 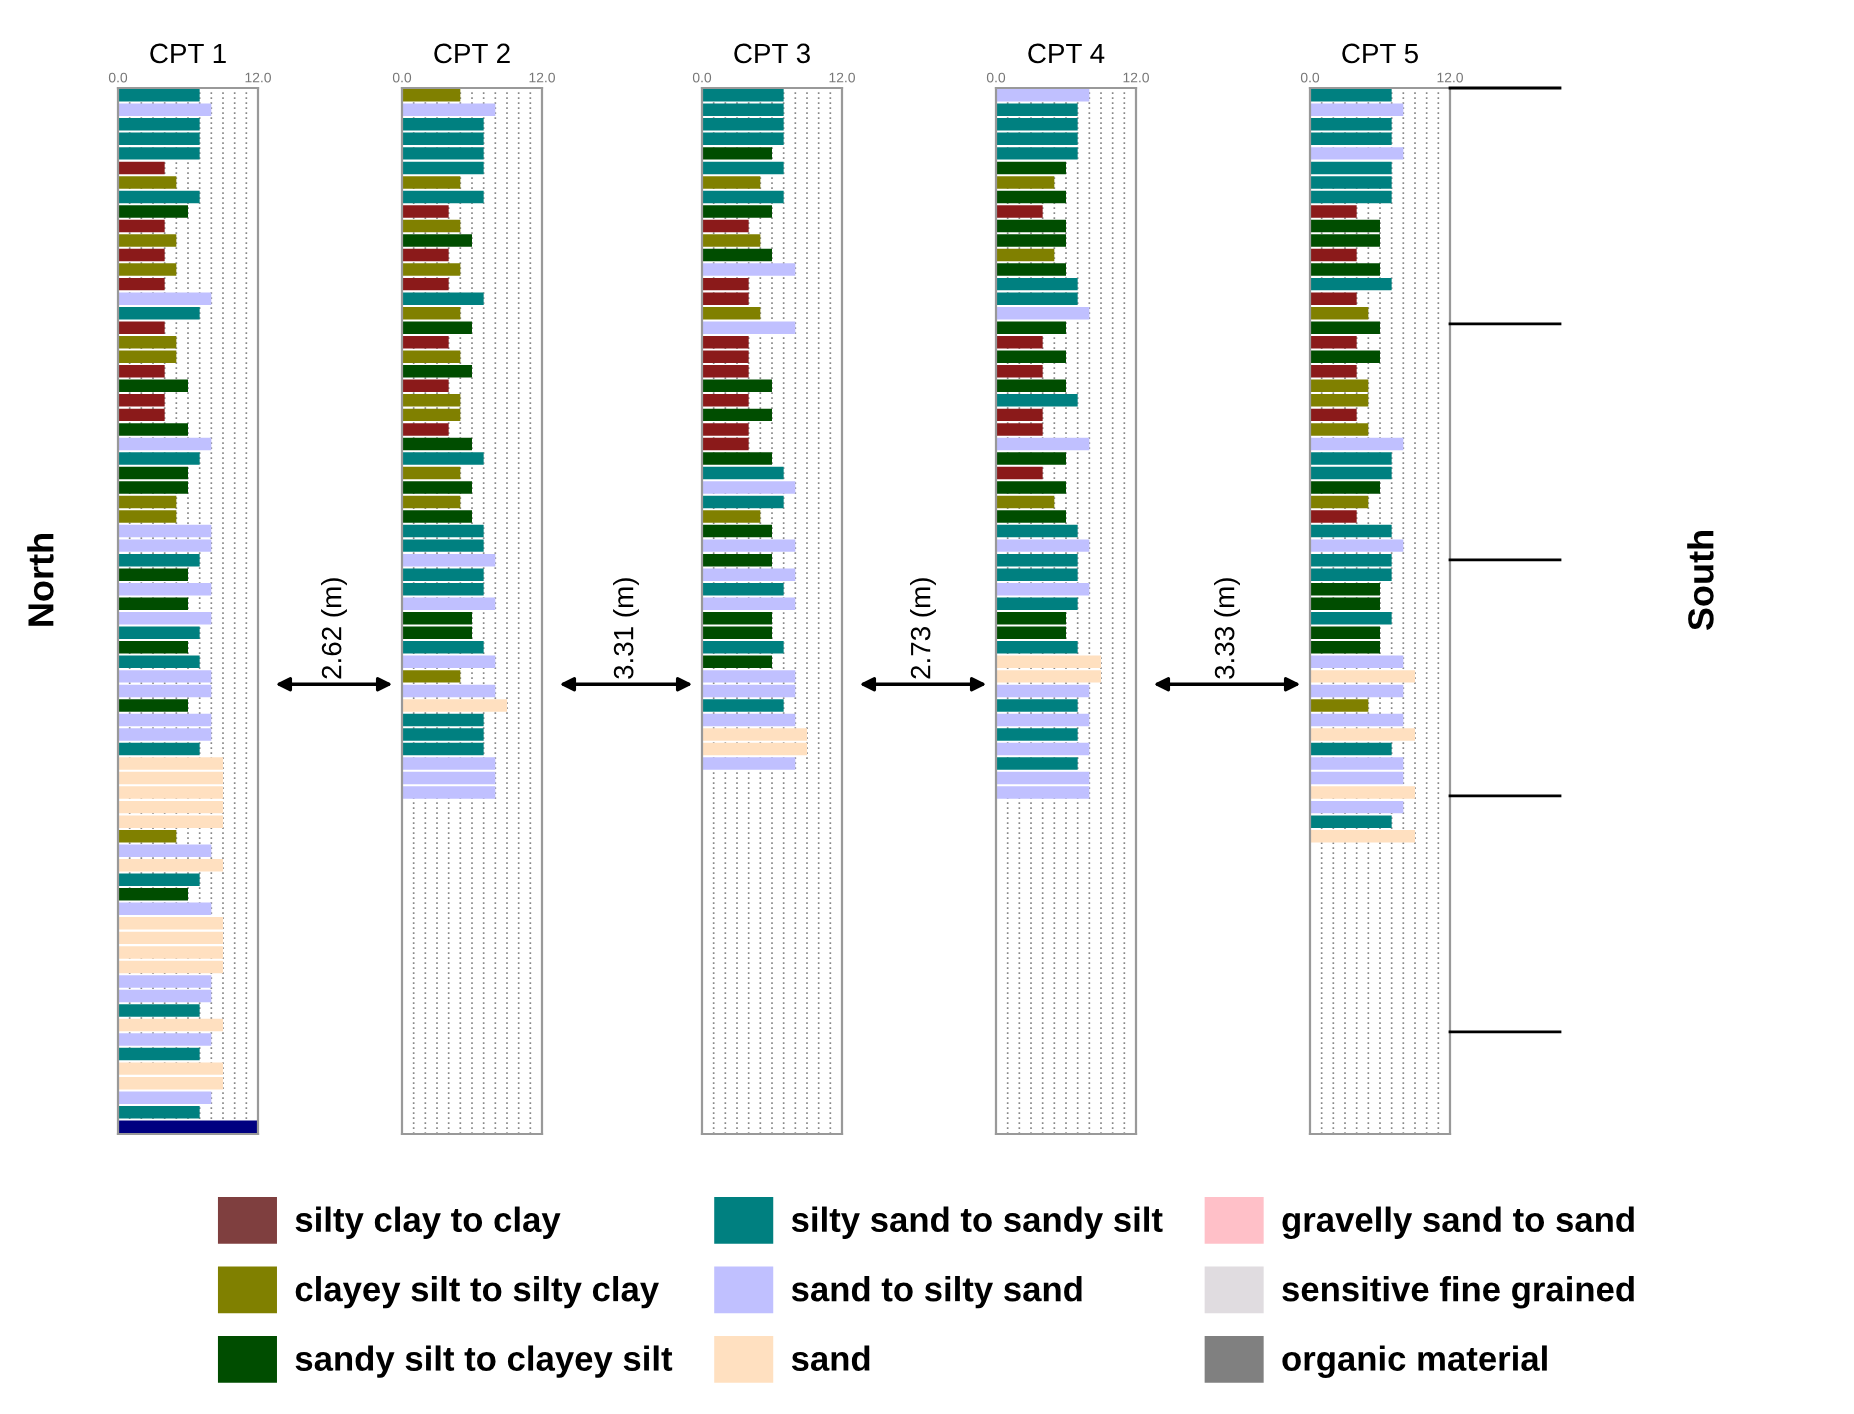 What do you see at coordinates (977, 1222) in the screenshot?
I see `category-label: silty sand to sandy silt` at bounding box center [977, 1222].